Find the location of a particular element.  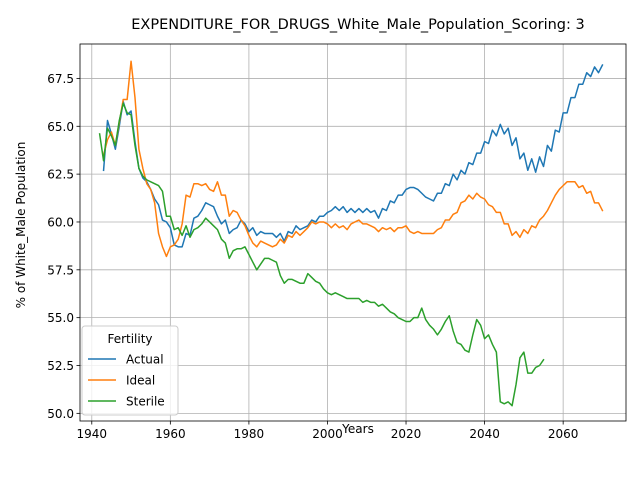

legend: Fertility Actual Ideal Sterile is located at coordinates (130, 370).